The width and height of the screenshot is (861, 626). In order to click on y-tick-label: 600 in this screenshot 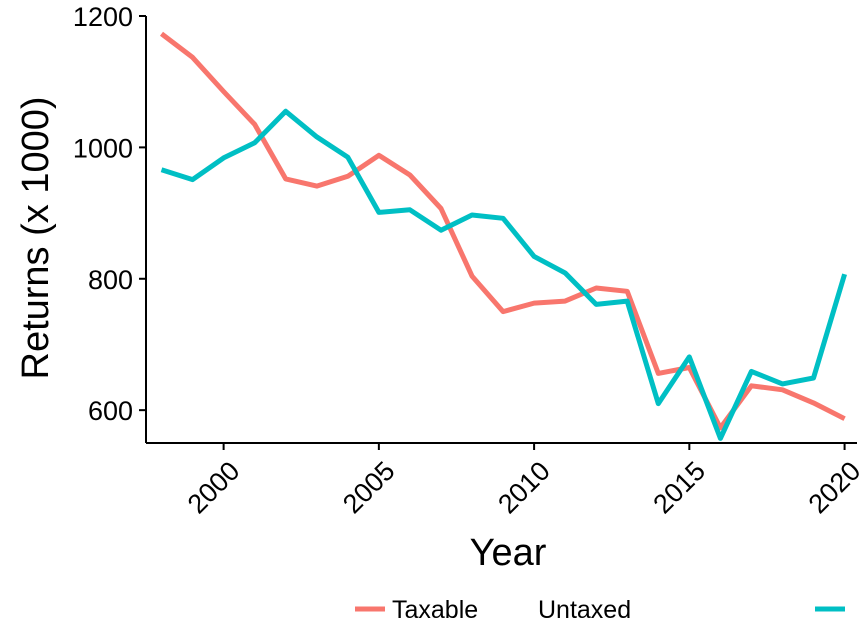, I will do `click(110, 411)`.